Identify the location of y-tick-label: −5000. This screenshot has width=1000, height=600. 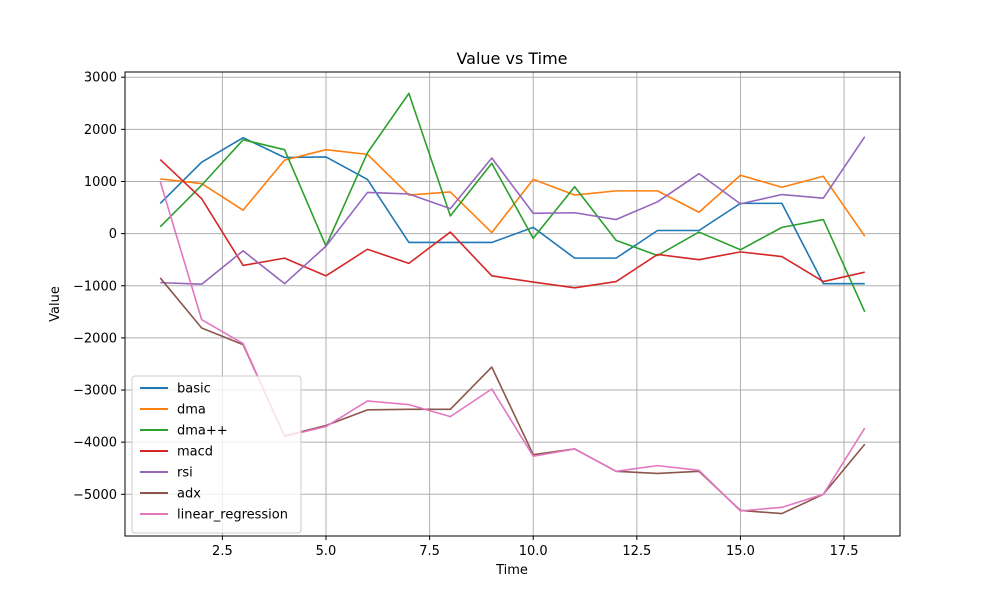
(95, 495).